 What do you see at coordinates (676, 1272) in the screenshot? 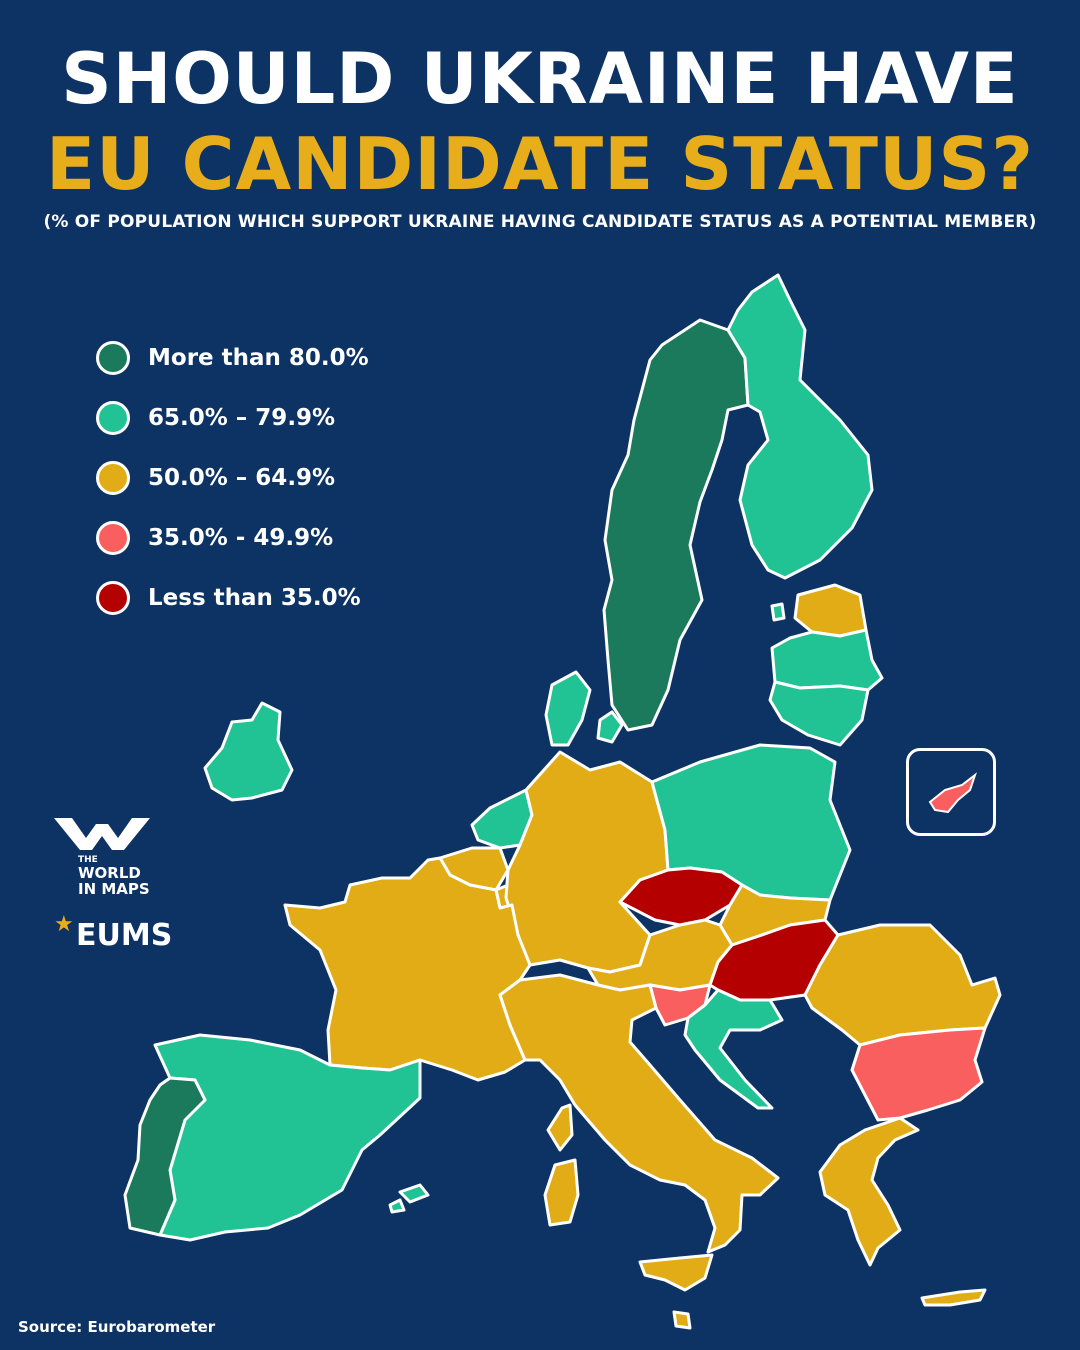
I see `country-italy-sicily` at bounding box center [676, 1272].